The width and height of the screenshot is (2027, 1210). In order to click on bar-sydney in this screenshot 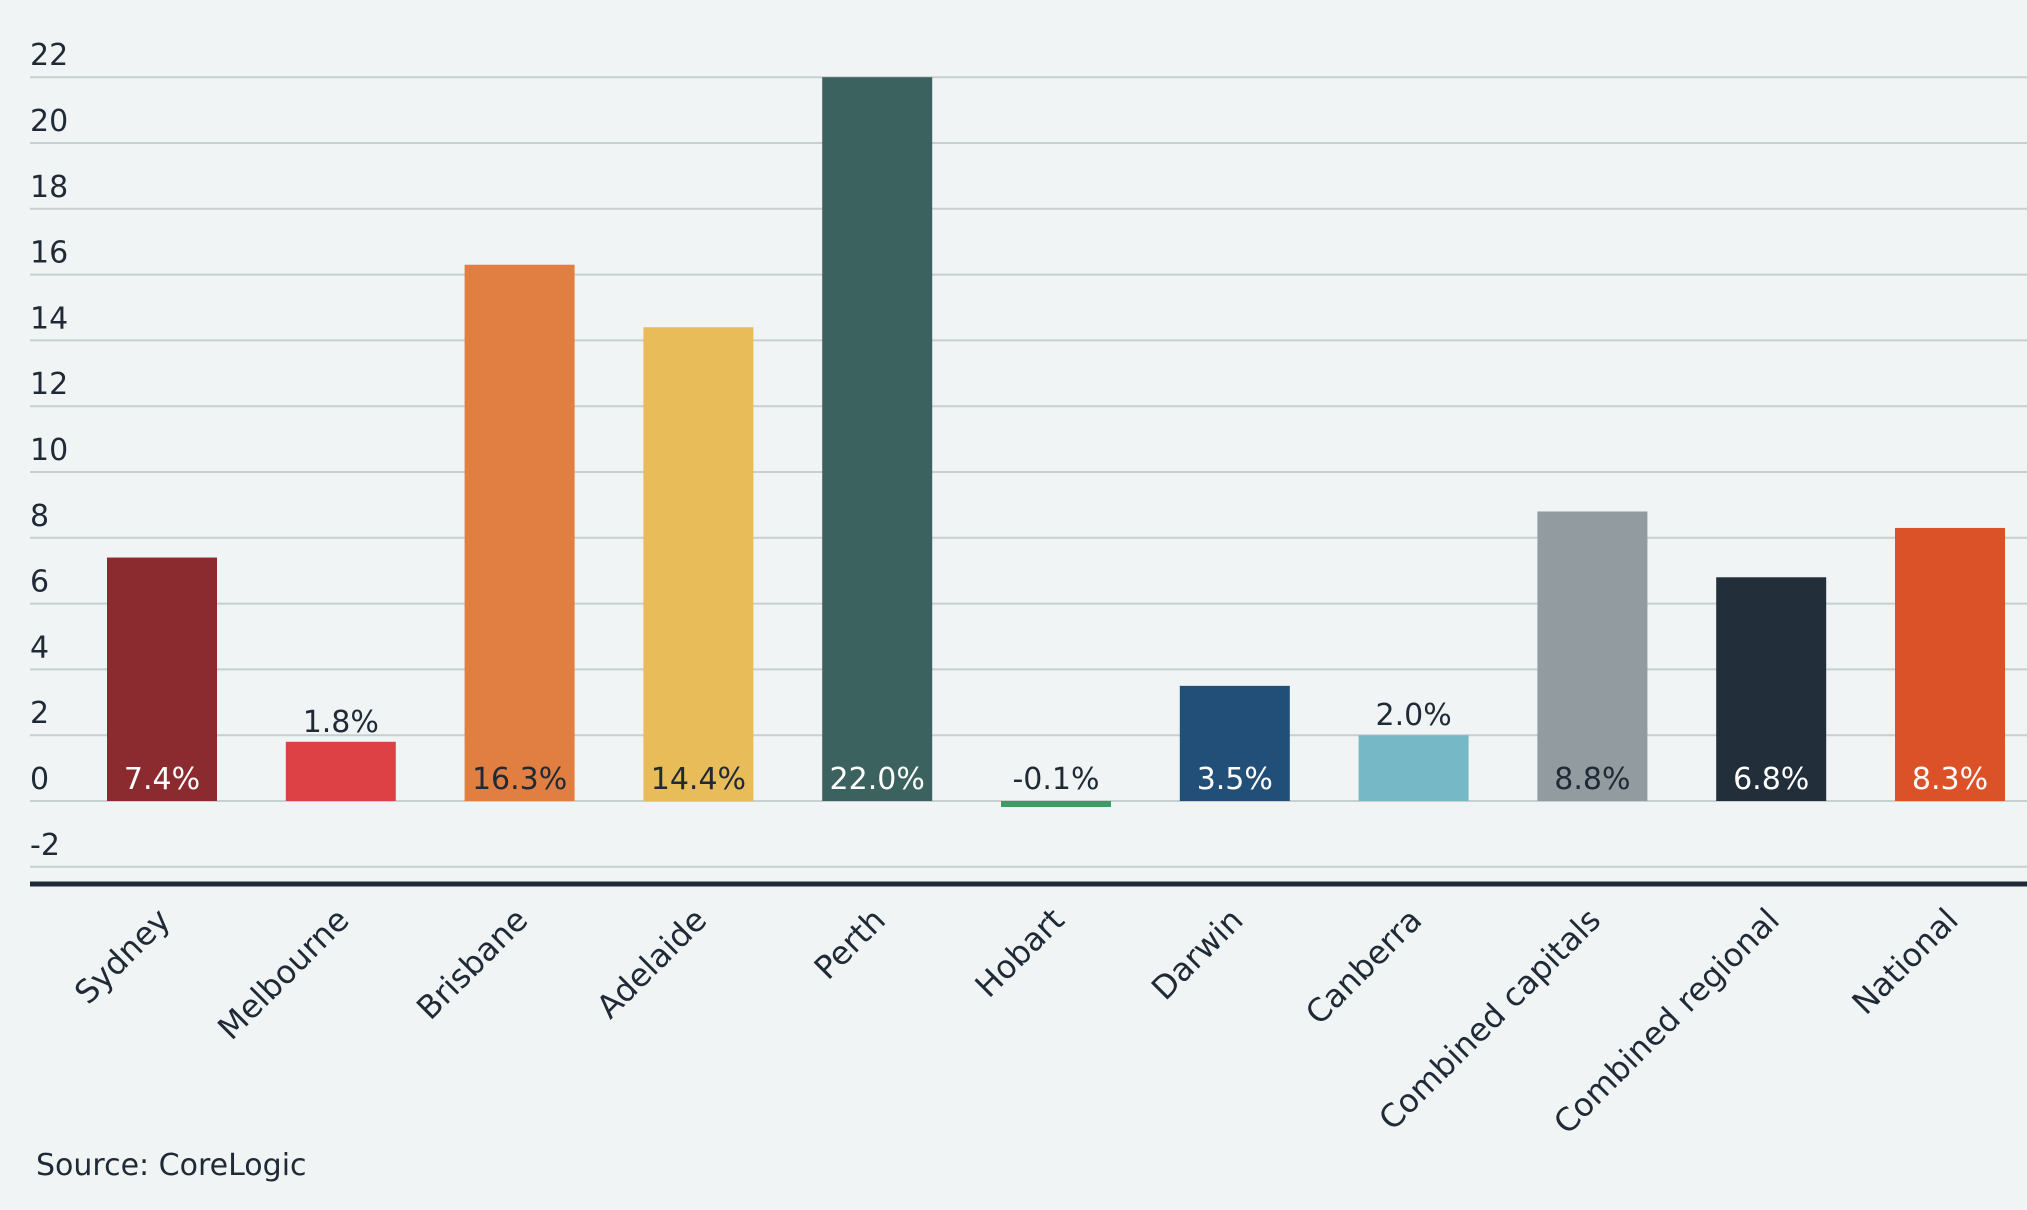, I will do `click(162, 679)`.